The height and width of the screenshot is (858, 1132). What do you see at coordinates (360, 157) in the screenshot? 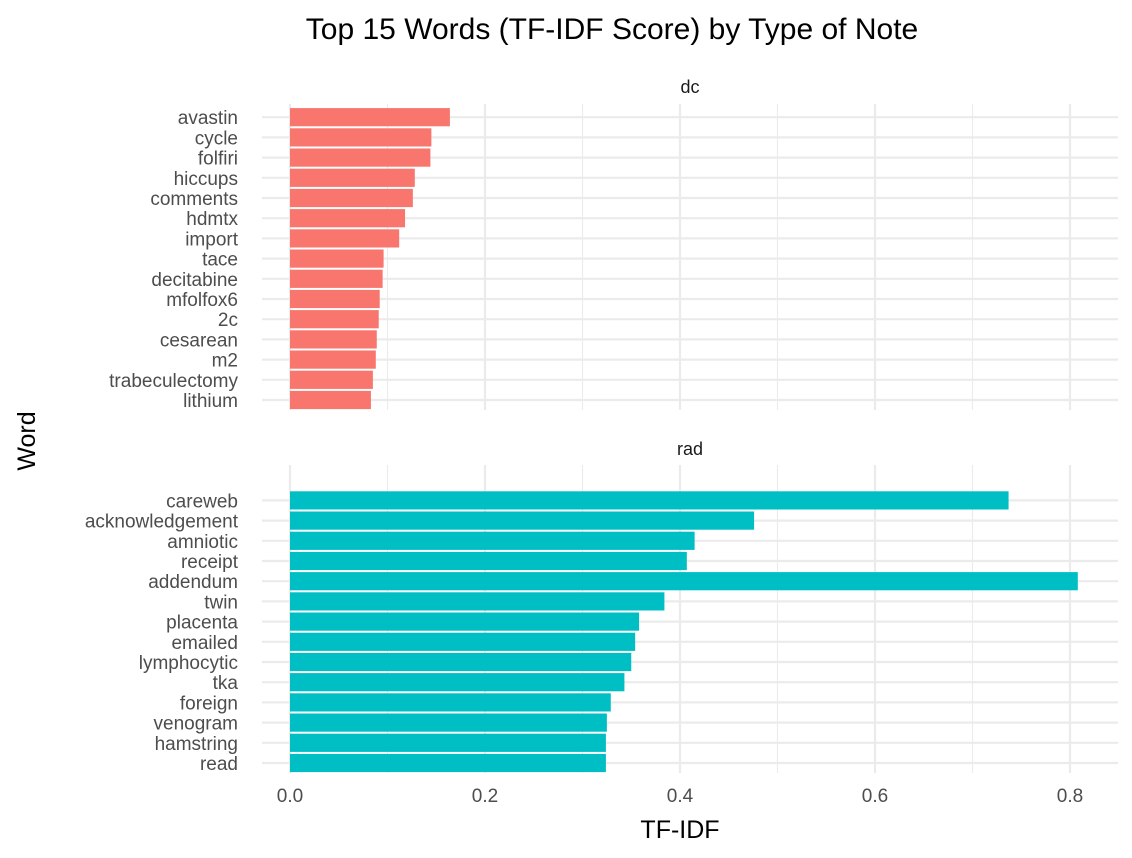
I see `bar-folfiri` at bounding box center [360, 157].